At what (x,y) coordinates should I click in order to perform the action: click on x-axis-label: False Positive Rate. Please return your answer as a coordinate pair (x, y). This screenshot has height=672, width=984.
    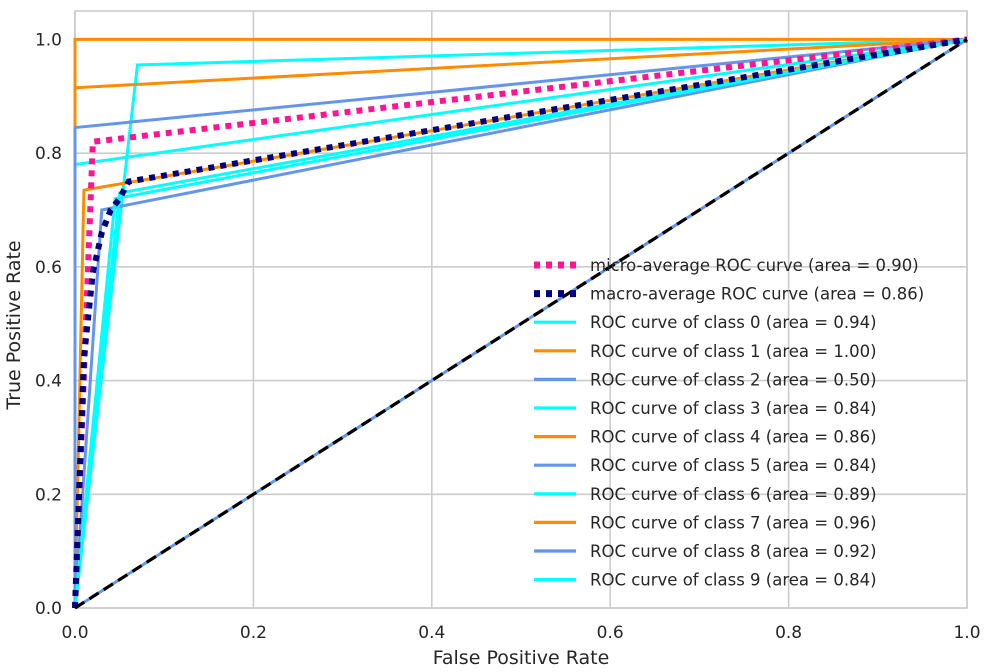
    Looking at the image, I should click on (521, 658).